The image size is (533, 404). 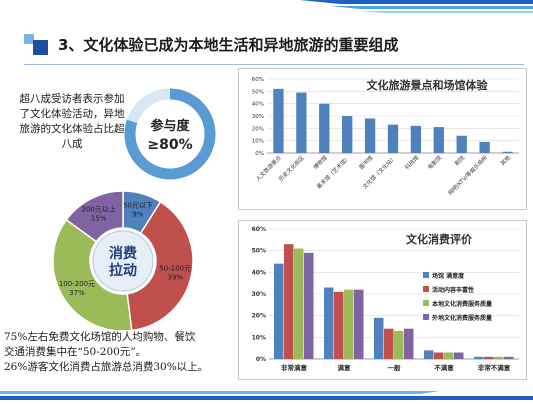 I want to click on donut-center-label: 消费, so click(x=123, y=253).